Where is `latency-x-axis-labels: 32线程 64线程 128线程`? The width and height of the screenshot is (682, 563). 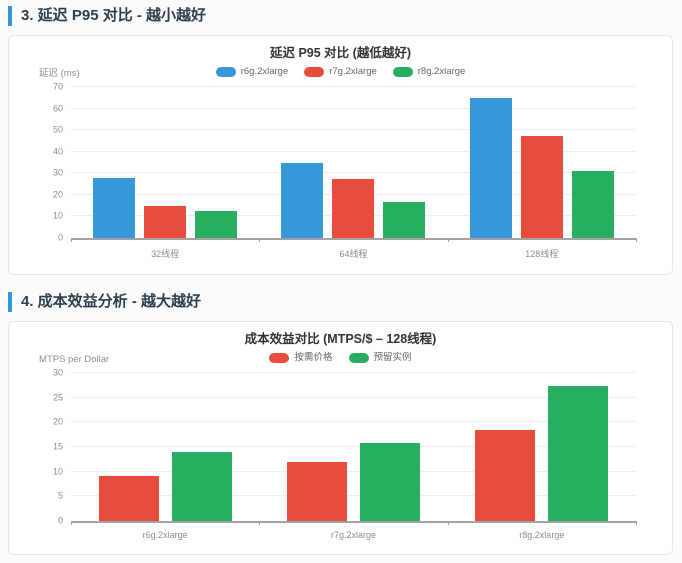 latency-x-axis-labels: 32线程 64线程 128线程 is located at coordinates (353, 253).